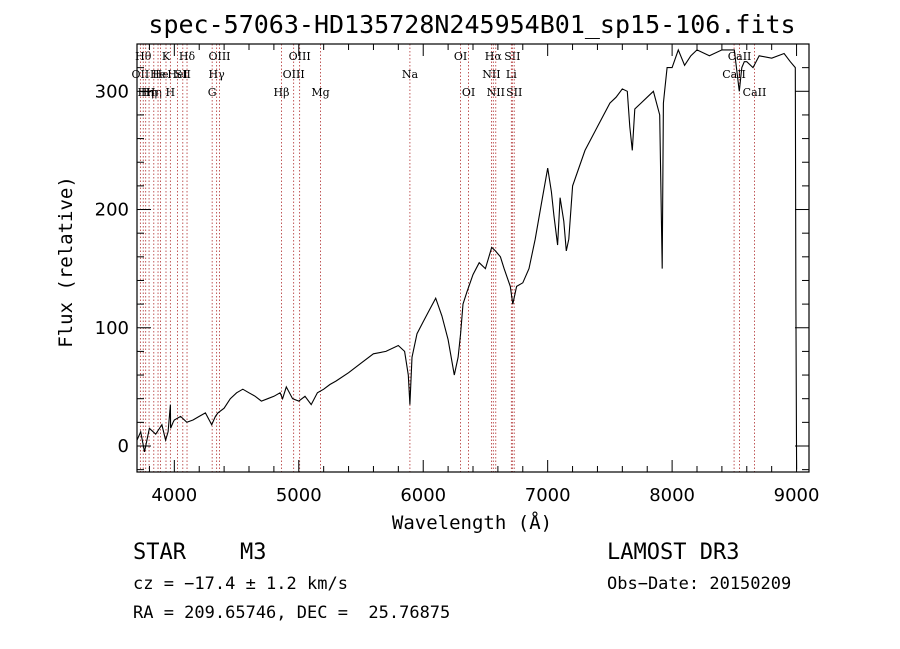 This screenshot has height=649, width=900. Describe the element at coordinates (253, 552) in the screenshot. I see `object-subclass: M3` at that location.